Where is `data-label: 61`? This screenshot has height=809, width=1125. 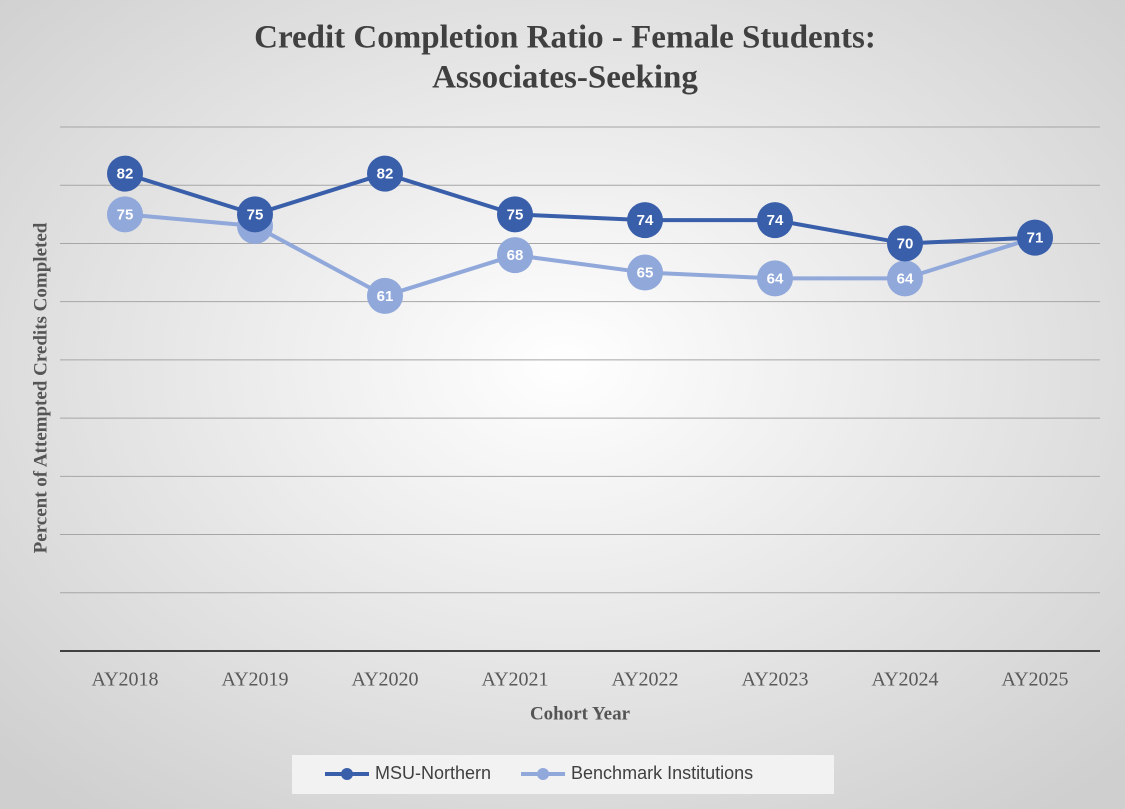 data-label: 61 is located at coordinates (385, 296).